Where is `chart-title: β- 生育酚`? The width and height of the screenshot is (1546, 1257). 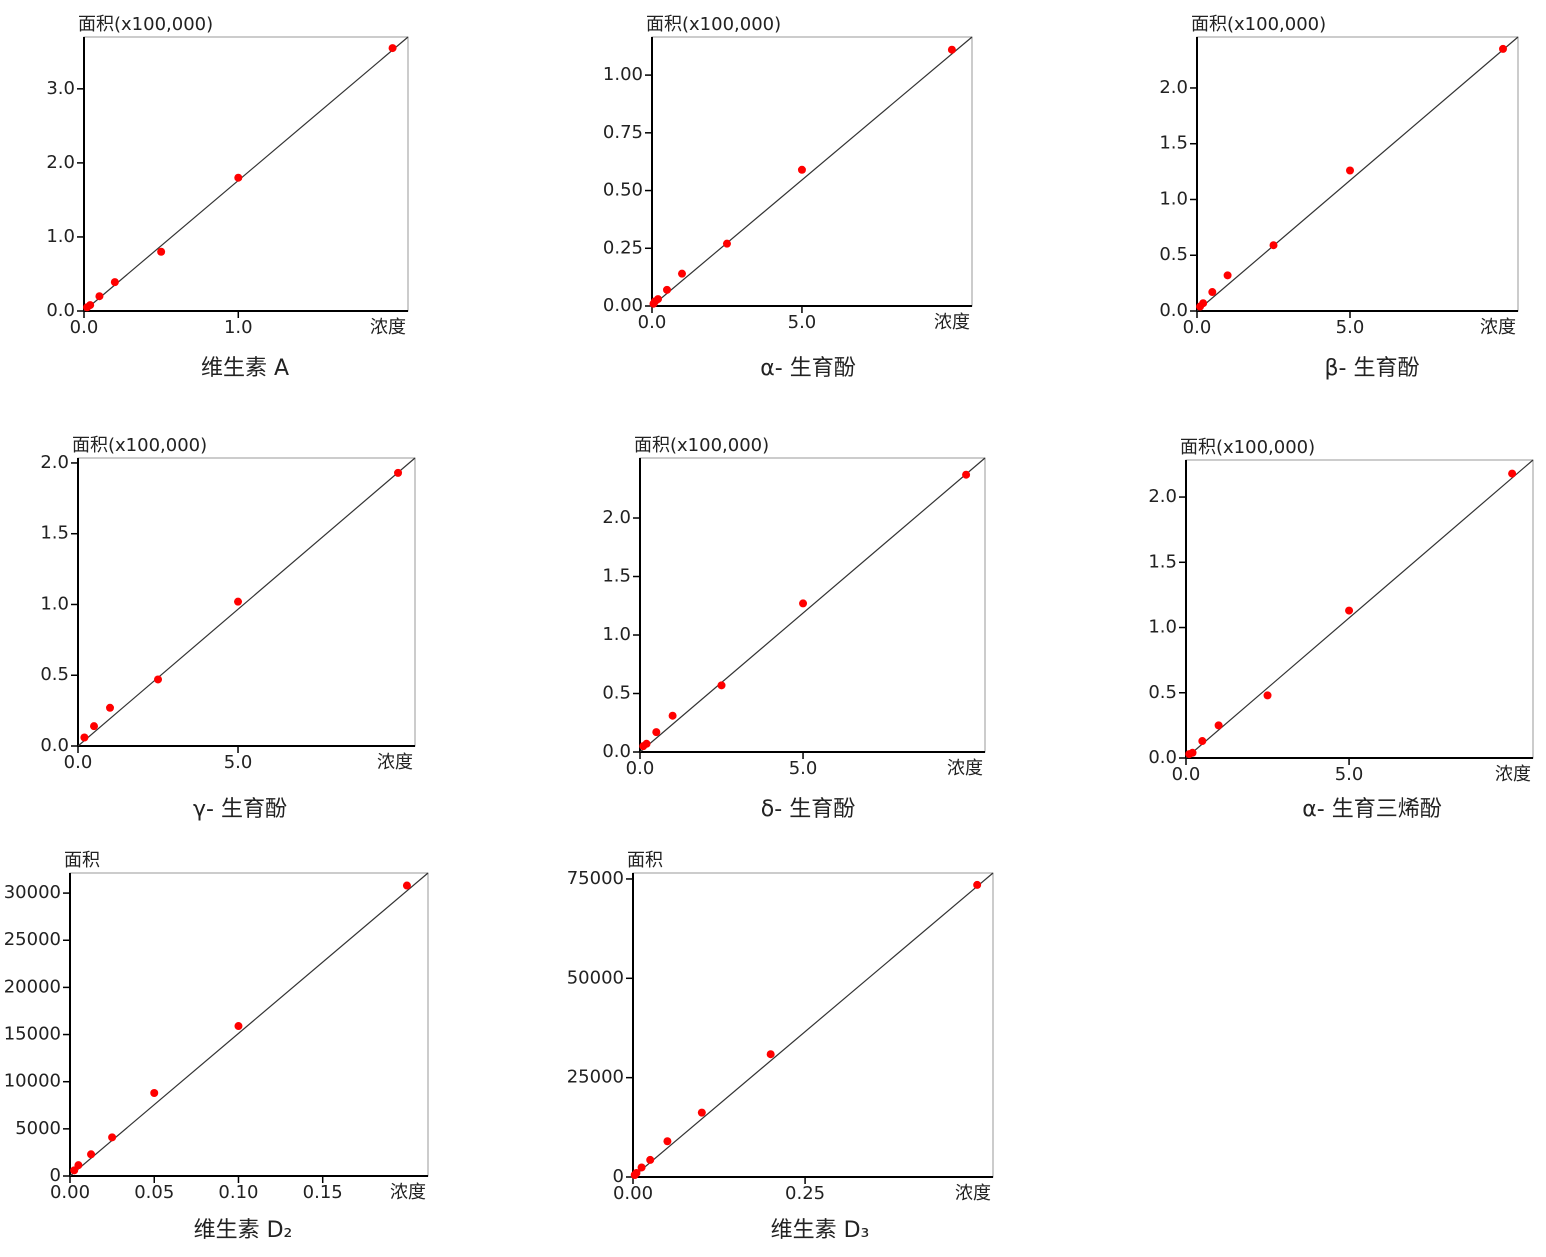 chart-title: β- 生育酚 is located at coordinates (1372, 368).